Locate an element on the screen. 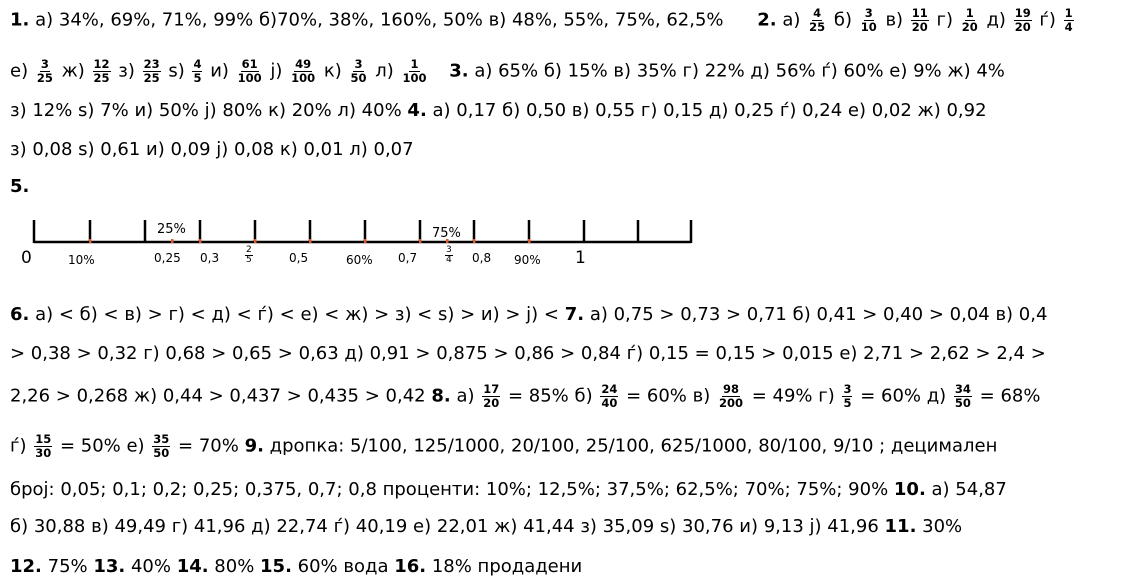 The image size is (1147, 588). label-90-percent: 90% is located at coordinates (527, 260).